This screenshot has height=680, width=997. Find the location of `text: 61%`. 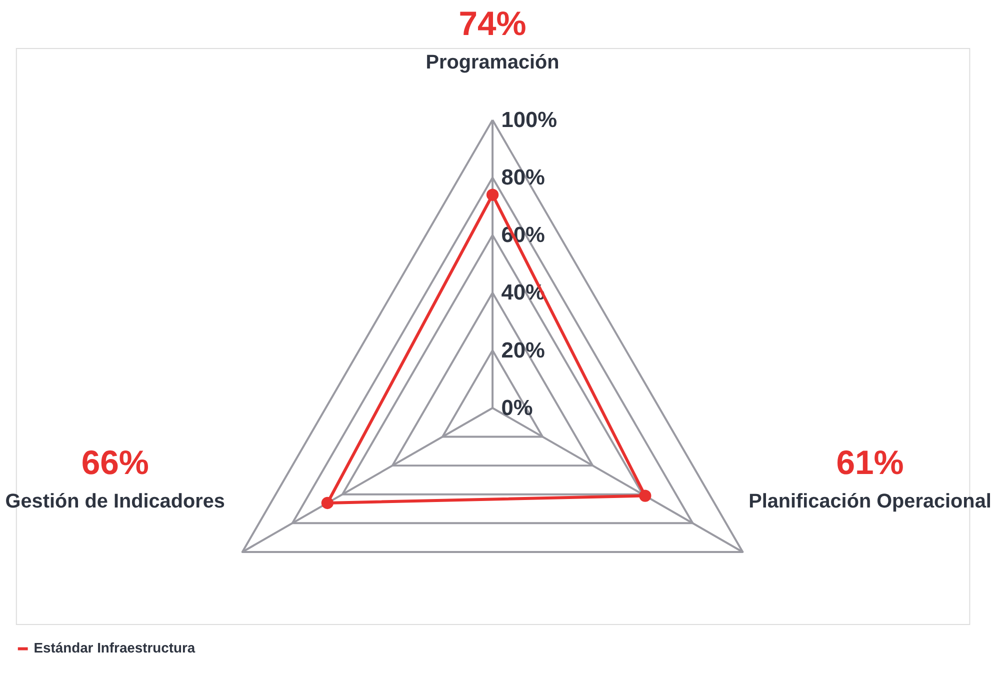

text: 61% is located at coordinates (870, 463).